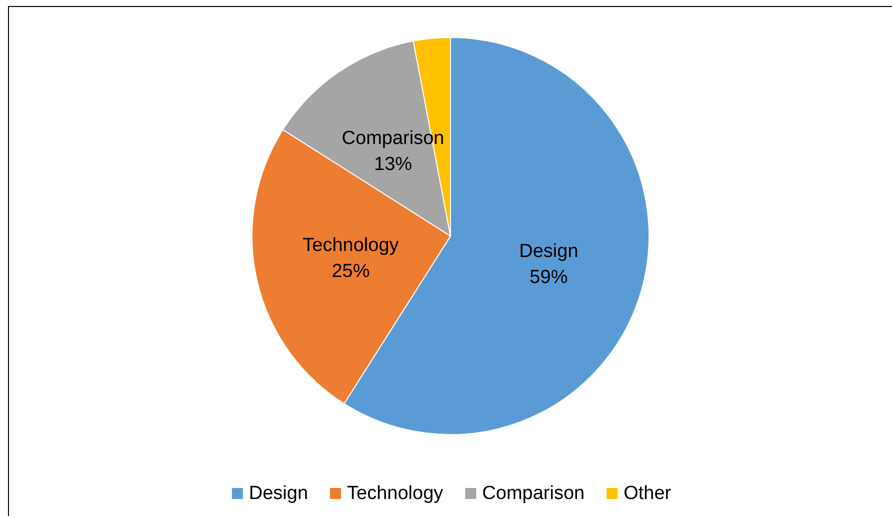 This screenshot has width=894, height=518. What do you see at coordinates (351, 271) in the screenshot?
I see `data-label: 25%` at bounding box center [351, 271].